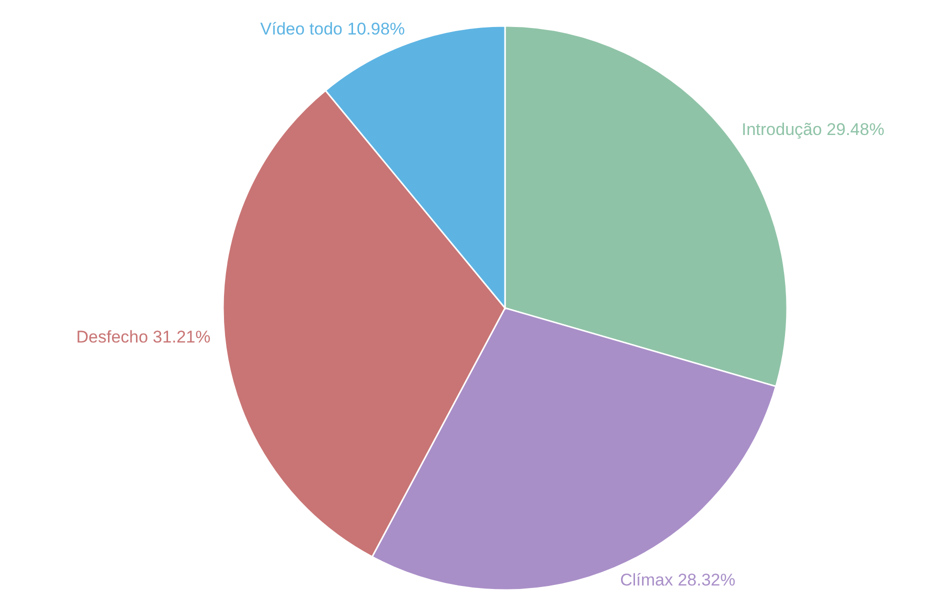 Image resolution: width=949 pixels, height=613 pixels. Describe the element at coordinates (813, 130) in the screenshot. I see `slice-label: Introdução 29.48%` at that location.